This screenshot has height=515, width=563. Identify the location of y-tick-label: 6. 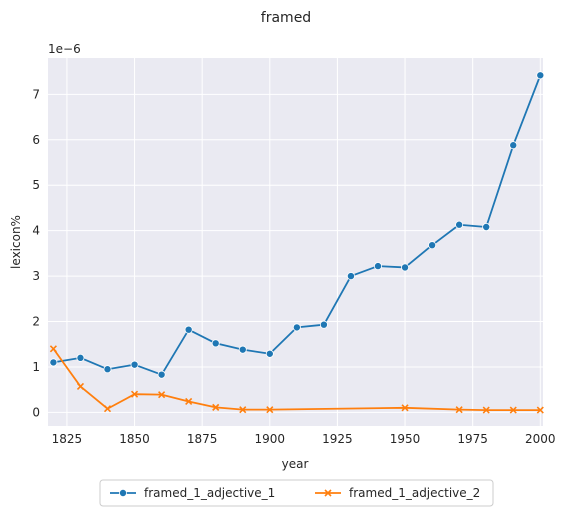
(36, 140).